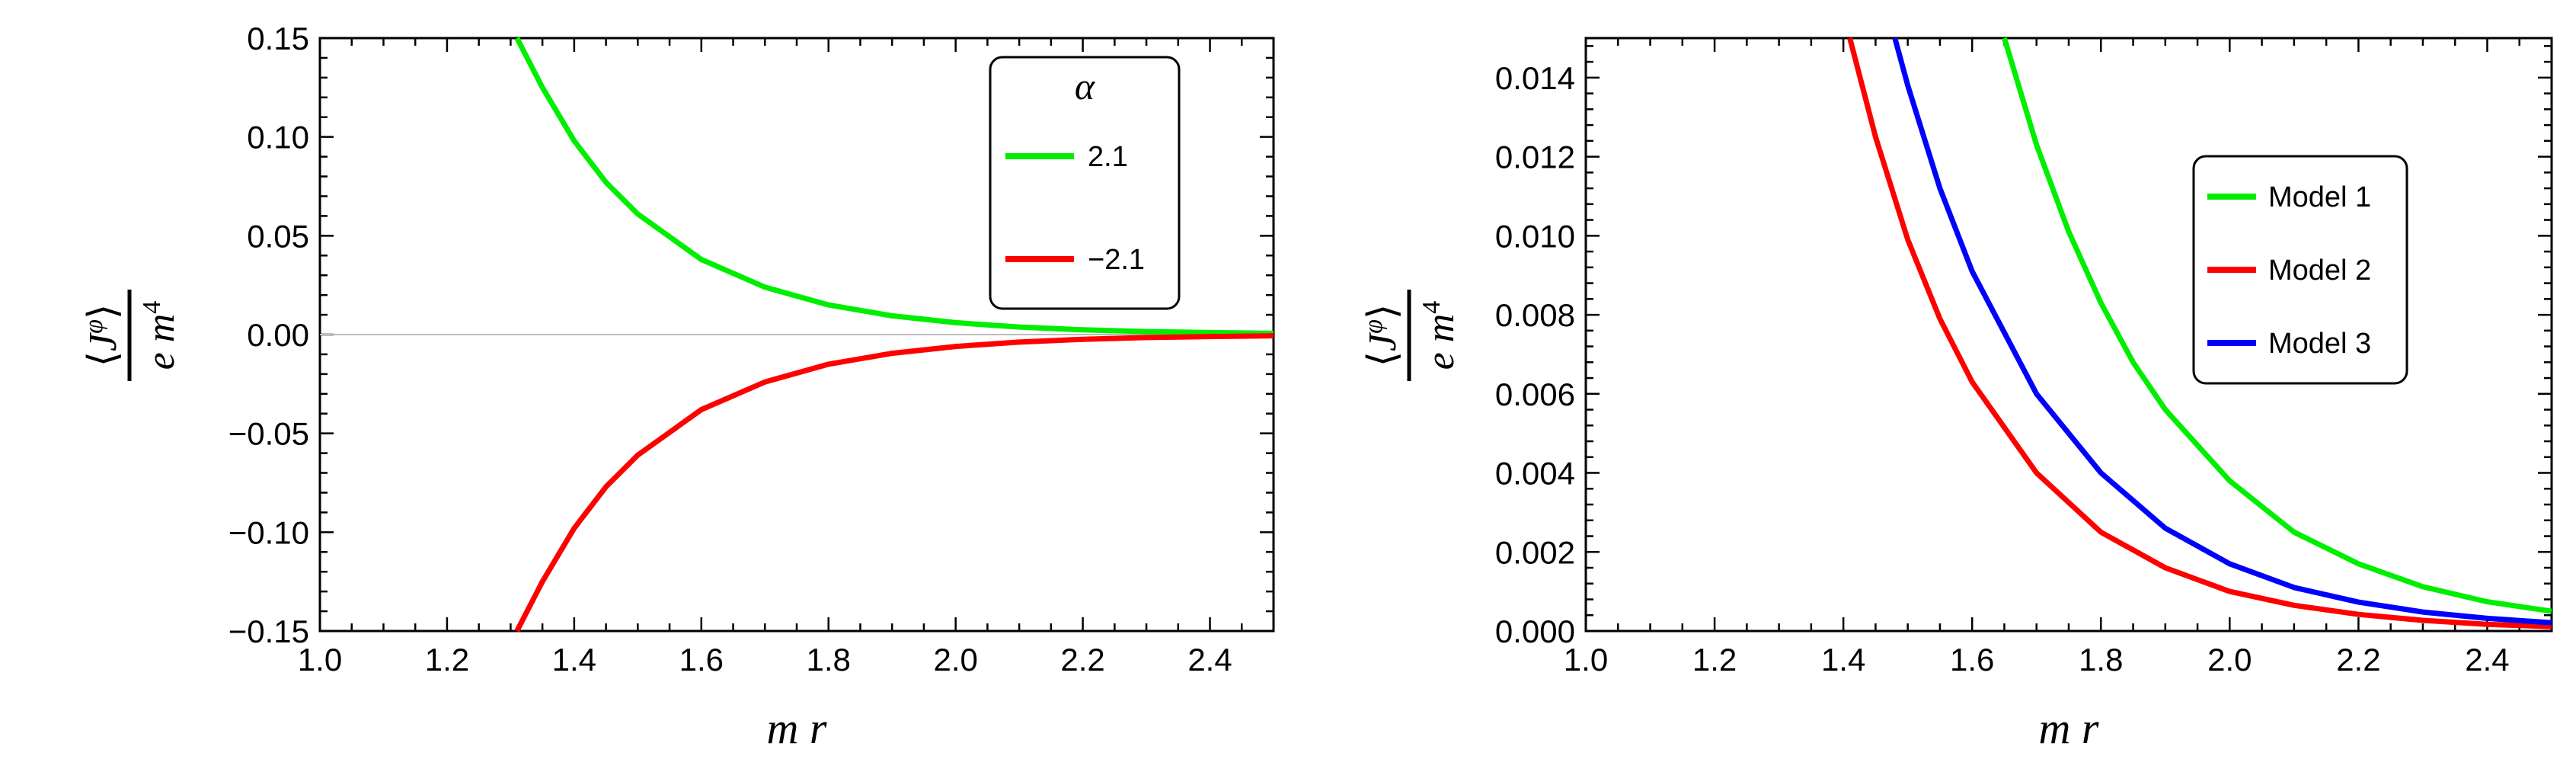 Image resolution: width=2576 pixels, height=772 pixels. Describe the element at coordinates (1535, 394) in the screenshot. I see `y-tick-label: 0.006` at that location.